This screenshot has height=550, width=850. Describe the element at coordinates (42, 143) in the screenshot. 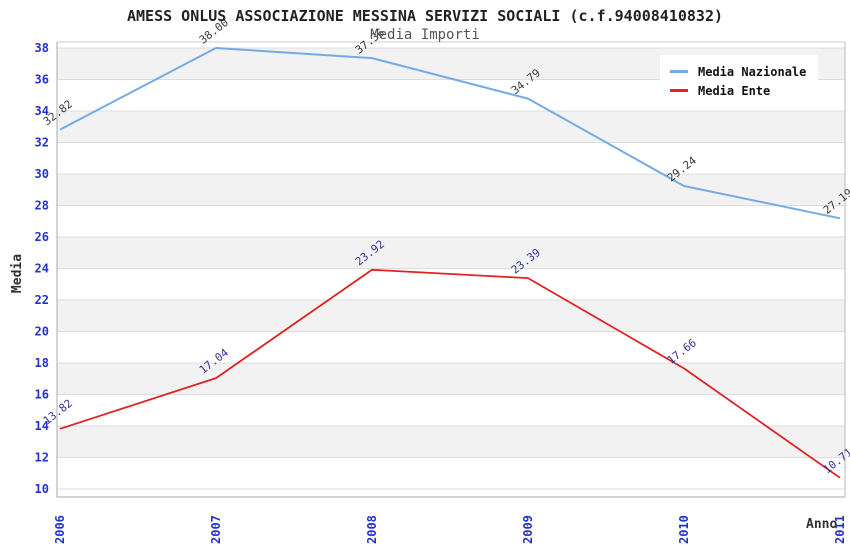

I see `y-tick-label: 32` at that location.